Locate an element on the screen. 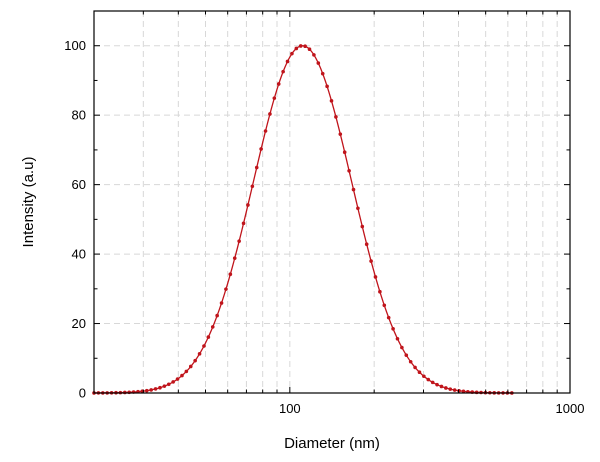 This screenshot has width=600, height=462. y-axis-title: Intensity (a.u) is located at coordinates (28, 202).